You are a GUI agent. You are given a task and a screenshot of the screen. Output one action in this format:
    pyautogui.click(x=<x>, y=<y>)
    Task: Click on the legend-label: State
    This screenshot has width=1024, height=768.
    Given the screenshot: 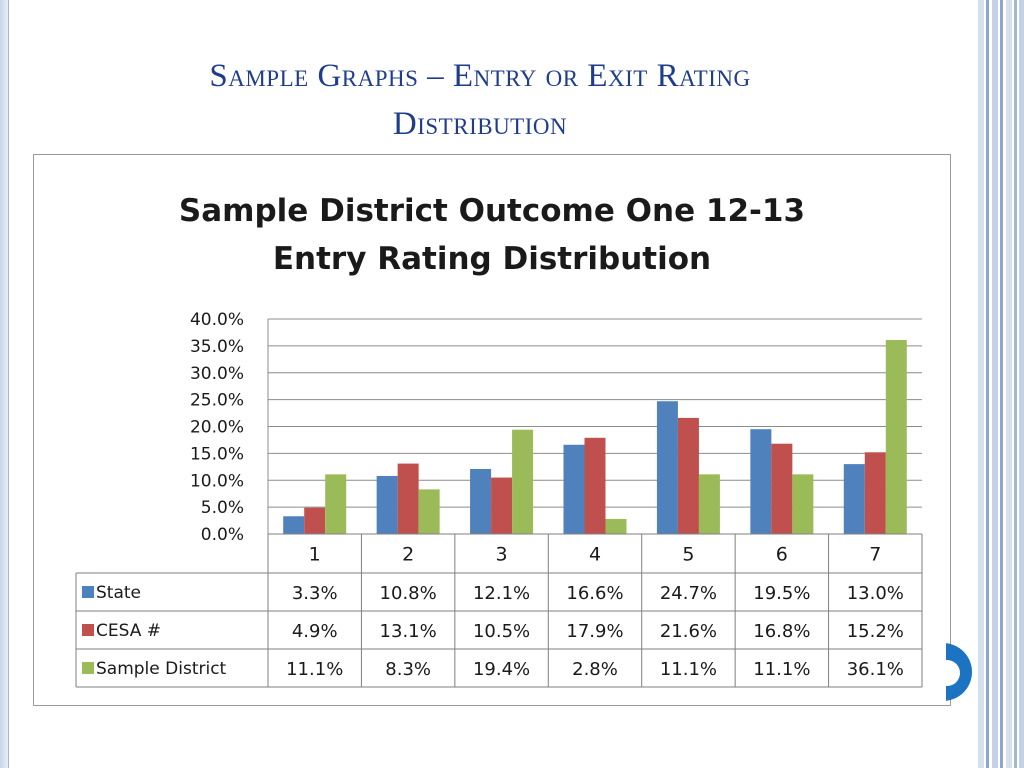 What is the action you would take?
    pyautogui.click(x=118, y=593)
    